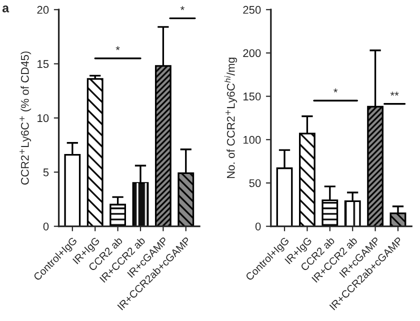 The image size is (420, 321). What do you see at coordinates (252, 96) in the screenshot?
I see `y-tick-label: 150` at bounding box center [252, 96].